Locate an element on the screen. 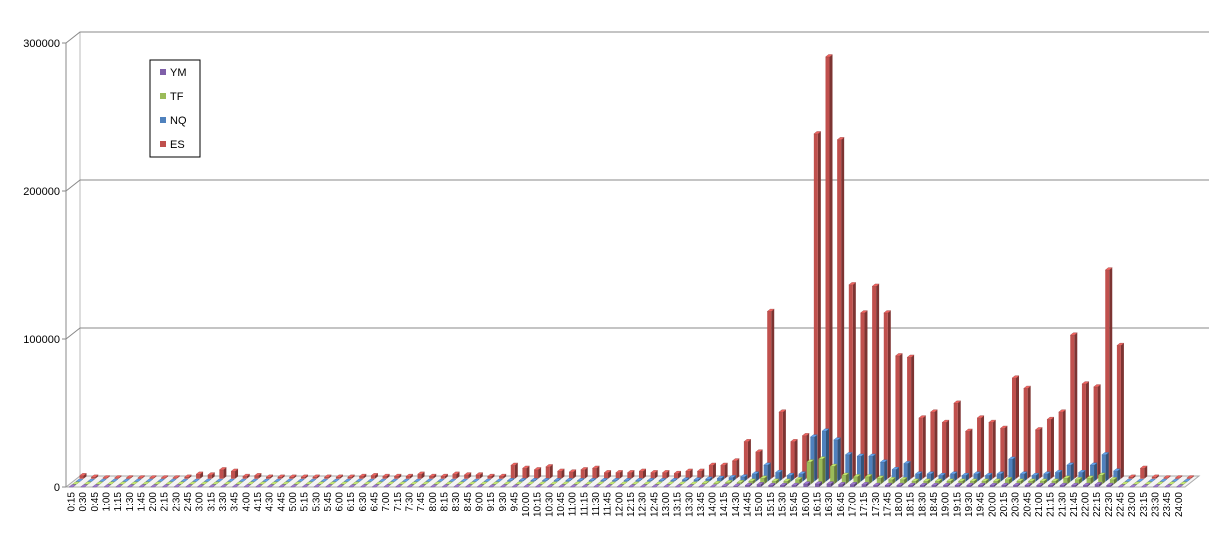 Image resolution: width=1227 pixels, height=547 pixels. x-tick-label: 2:45 is located at coordinates (188, 502).